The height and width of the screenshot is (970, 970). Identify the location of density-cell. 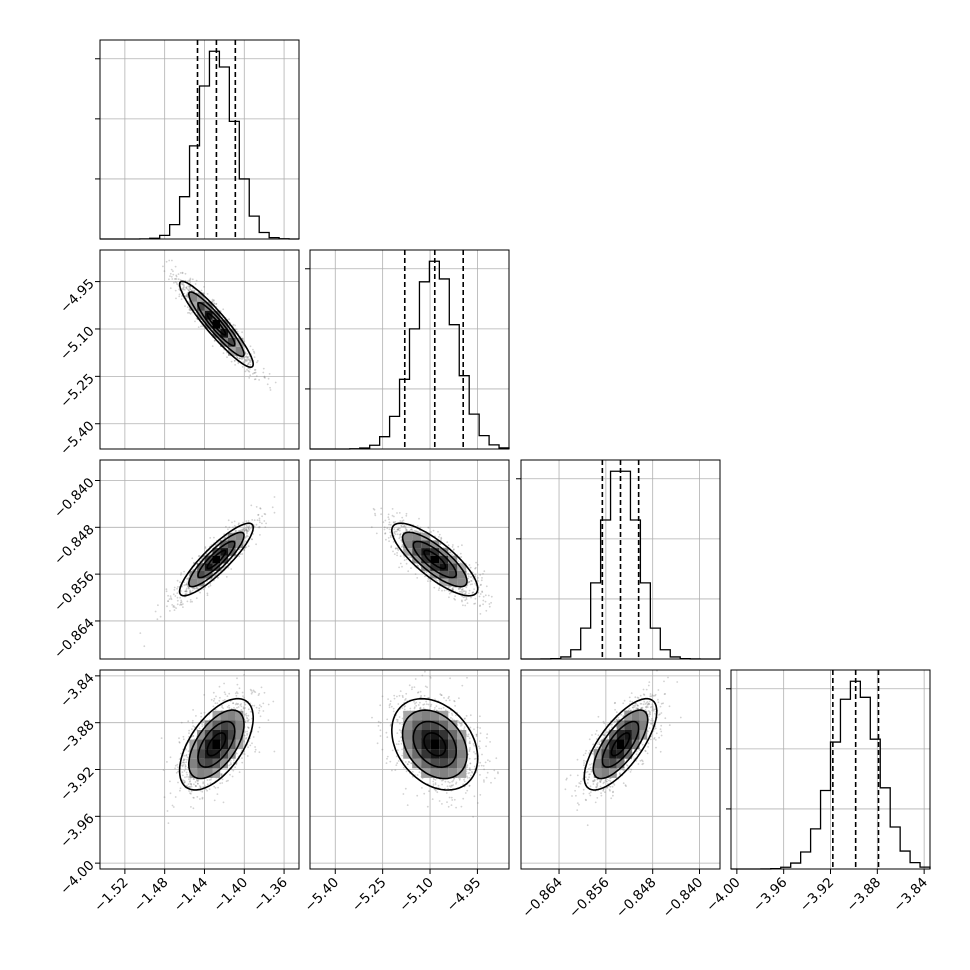
(239, 536).